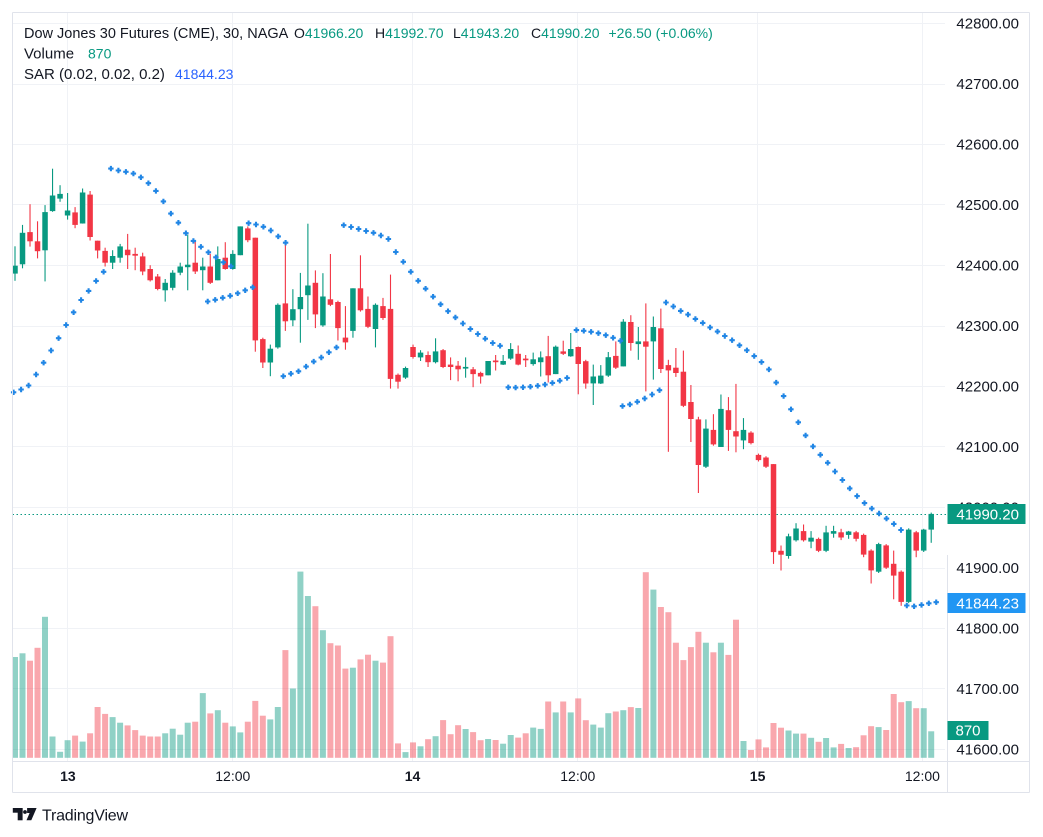 This screenshot has height=837, width=1043. Describe the element at coordinates (987, 205) in the screenshot. I see `svg-text: 42500.00` at that location.